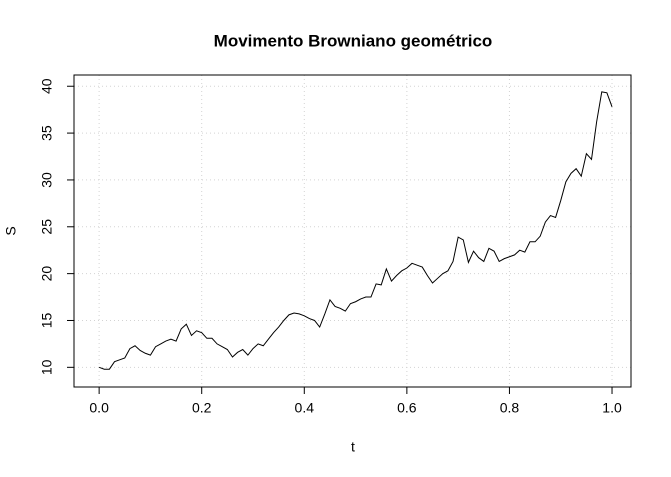  What do you see at coordinates (11, 230) in the screenshot?
I see `y-axis-label: S` at bounding box center [11, 230].